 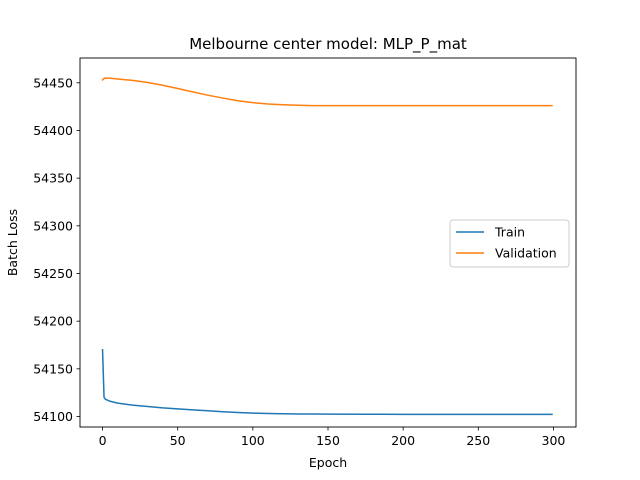 What do you see at coordinates (509, 232) in the screenshot?
I see `legend-label-train: Train` at bounding box center [509, 232].